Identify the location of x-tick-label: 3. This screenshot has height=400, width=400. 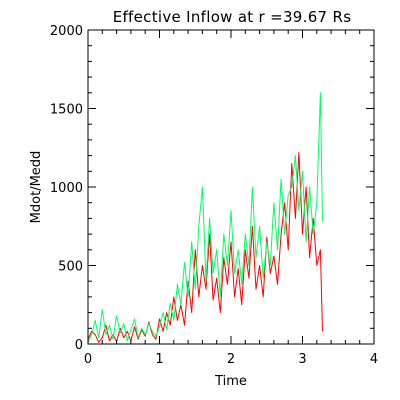
(302, 359).